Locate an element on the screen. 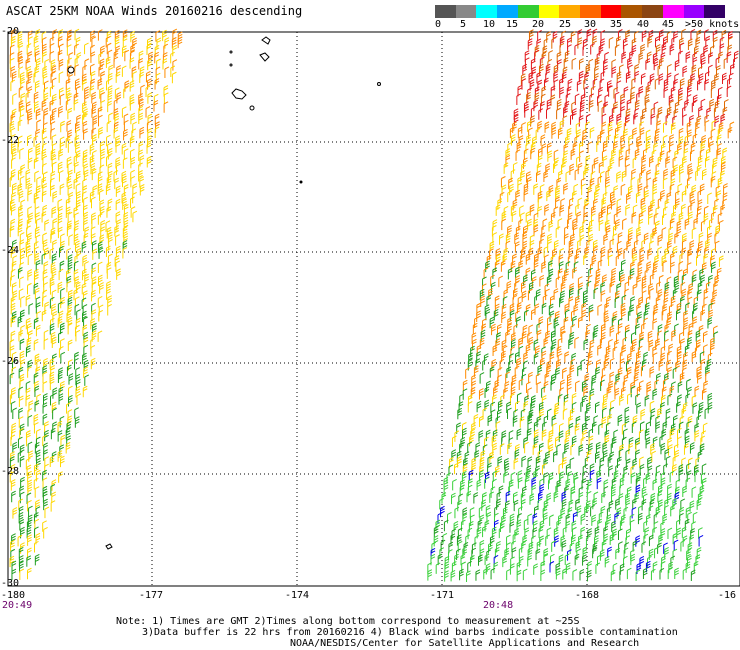  wind-speed-colorbar is located at coordinates (580, 11).